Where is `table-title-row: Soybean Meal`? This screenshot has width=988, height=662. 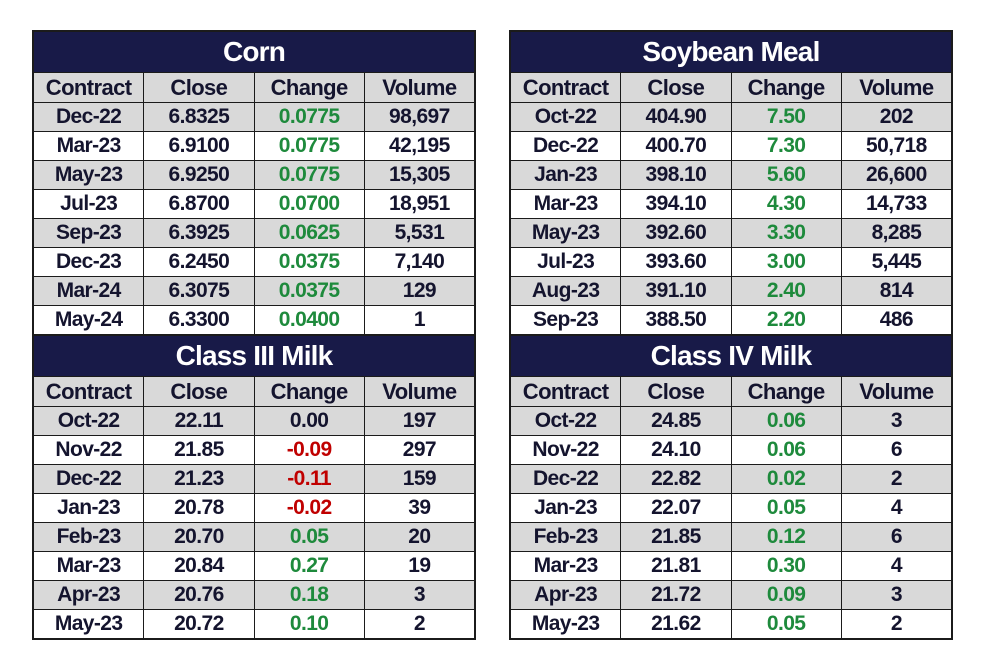 table-title-row: Soybean Meal is located at coordinates (731, 52).